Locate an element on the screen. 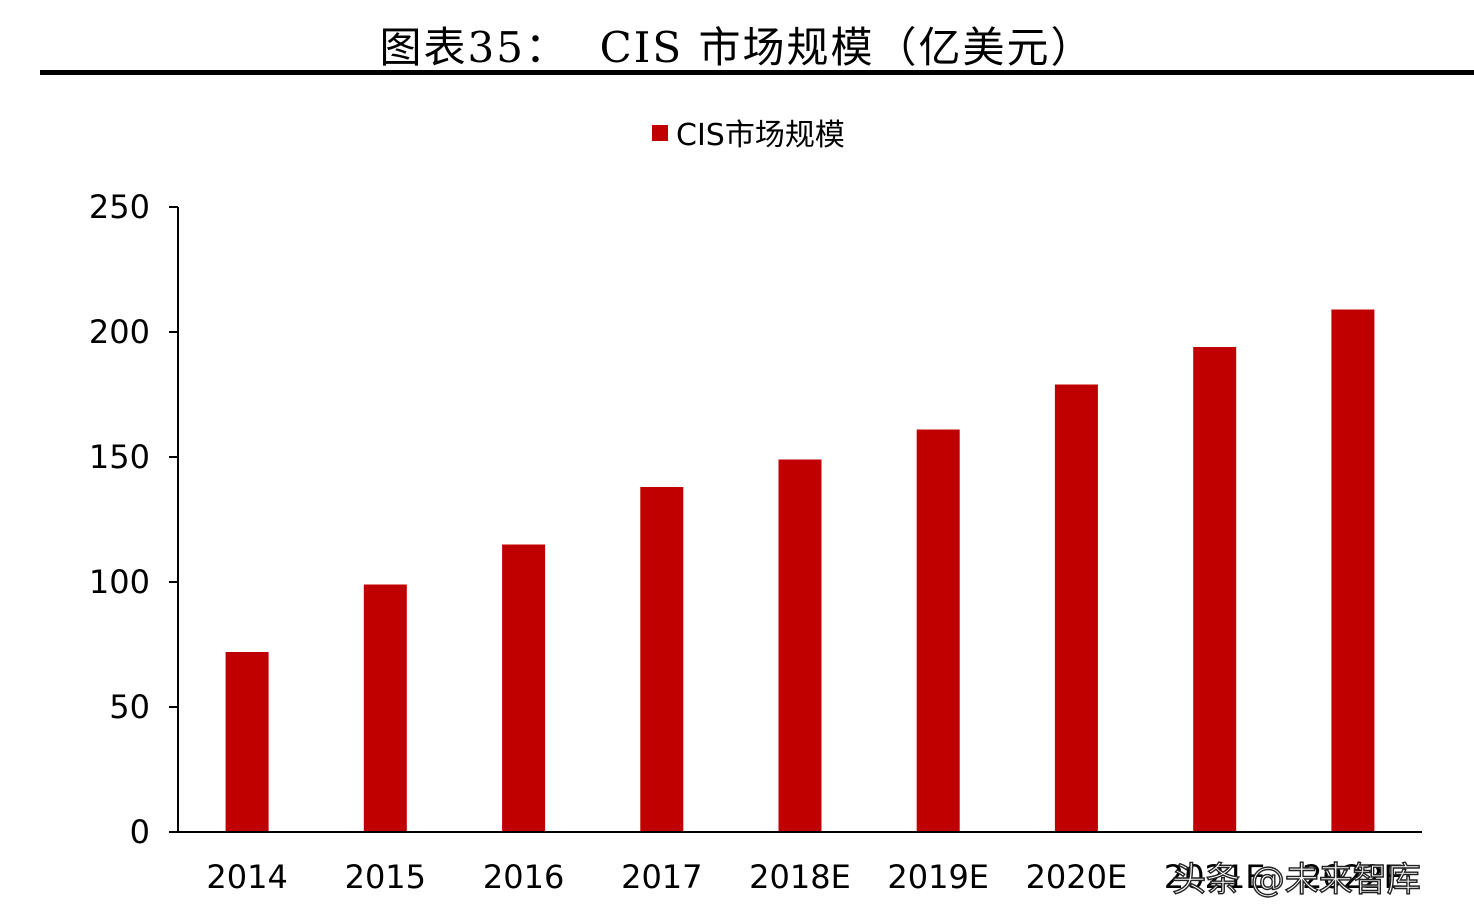 This screenshot has height=924, width=1474. y-tick-label-200: 200 is located at coordinates (119, 332).